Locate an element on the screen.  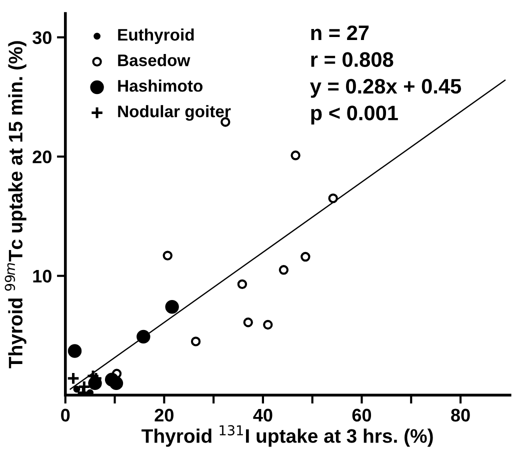
legend-label: Nodular goiter is located at coordinates (174, 113).